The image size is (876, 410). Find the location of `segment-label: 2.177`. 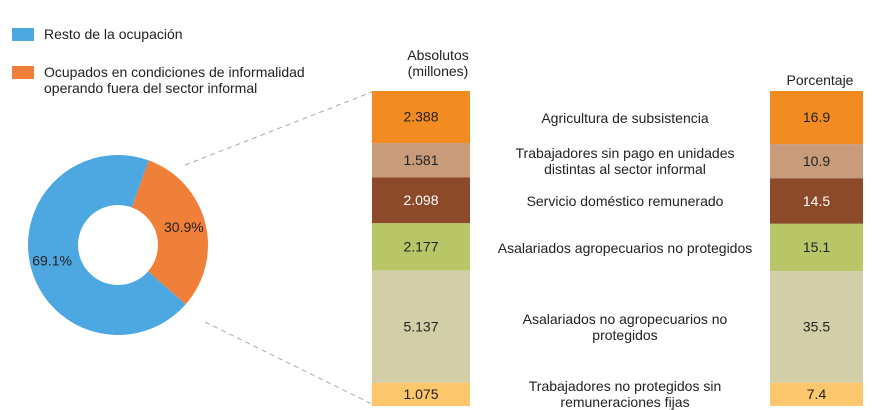

segment-label: 2.177 is located at coordinates (420, 247).